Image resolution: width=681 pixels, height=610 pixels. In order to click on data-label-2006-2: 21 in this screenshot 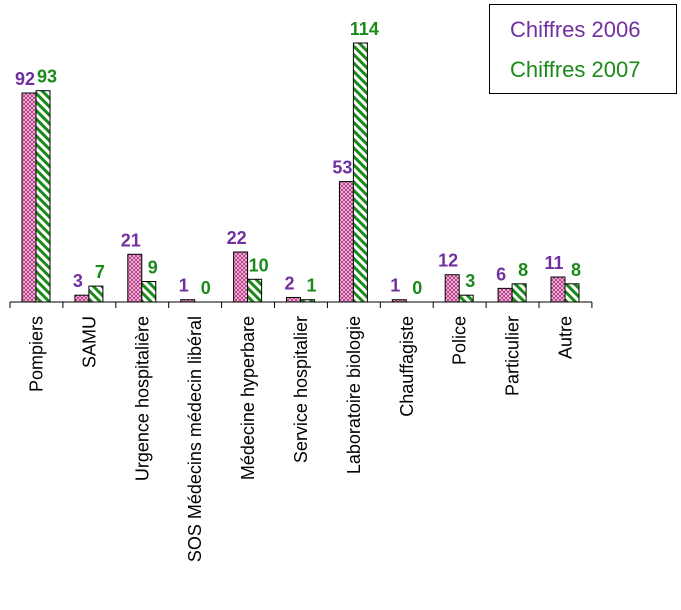, I will do `click(131, 240)`.